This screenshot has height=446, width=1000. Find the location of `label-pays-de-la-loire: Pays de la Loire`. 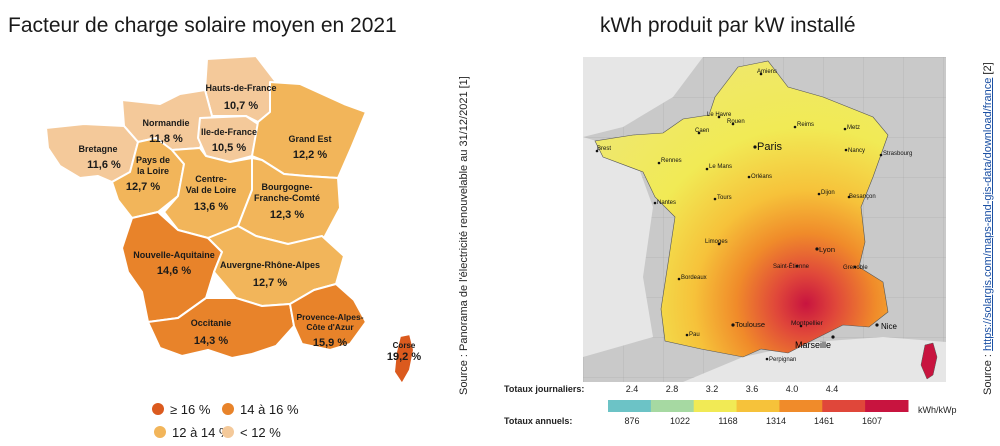

label-pays-de-la-loire: Pays de la Loire is located at coordinates (153, 165).